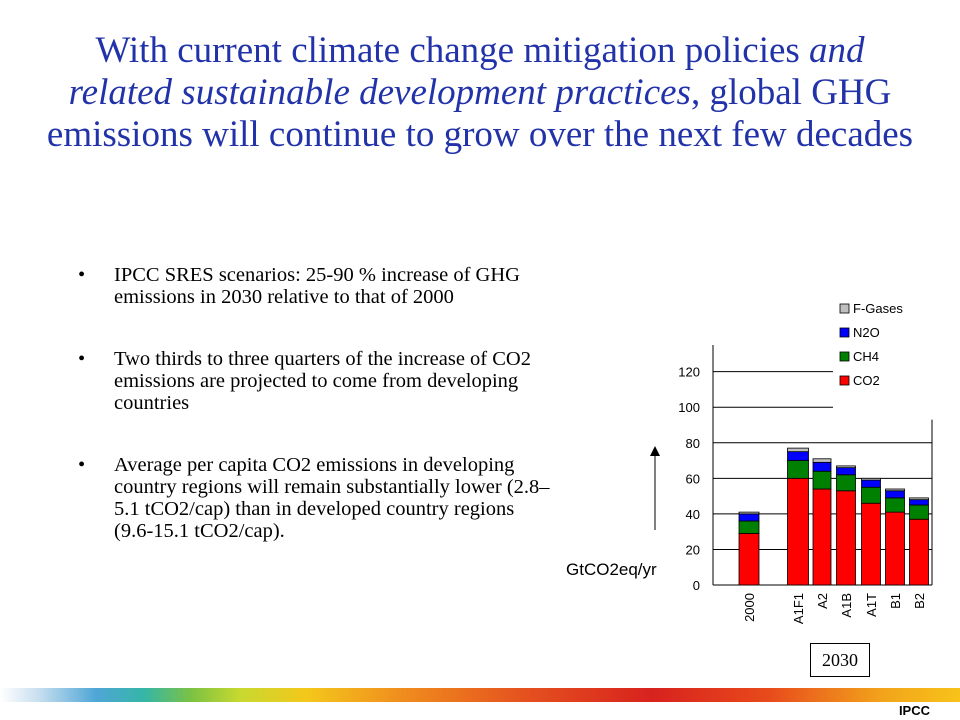 This screenshot has width=960, height=720. Describe the element at coordinates (689, 372) in the screenshot. I see `y-tick-label: 120` at that location.